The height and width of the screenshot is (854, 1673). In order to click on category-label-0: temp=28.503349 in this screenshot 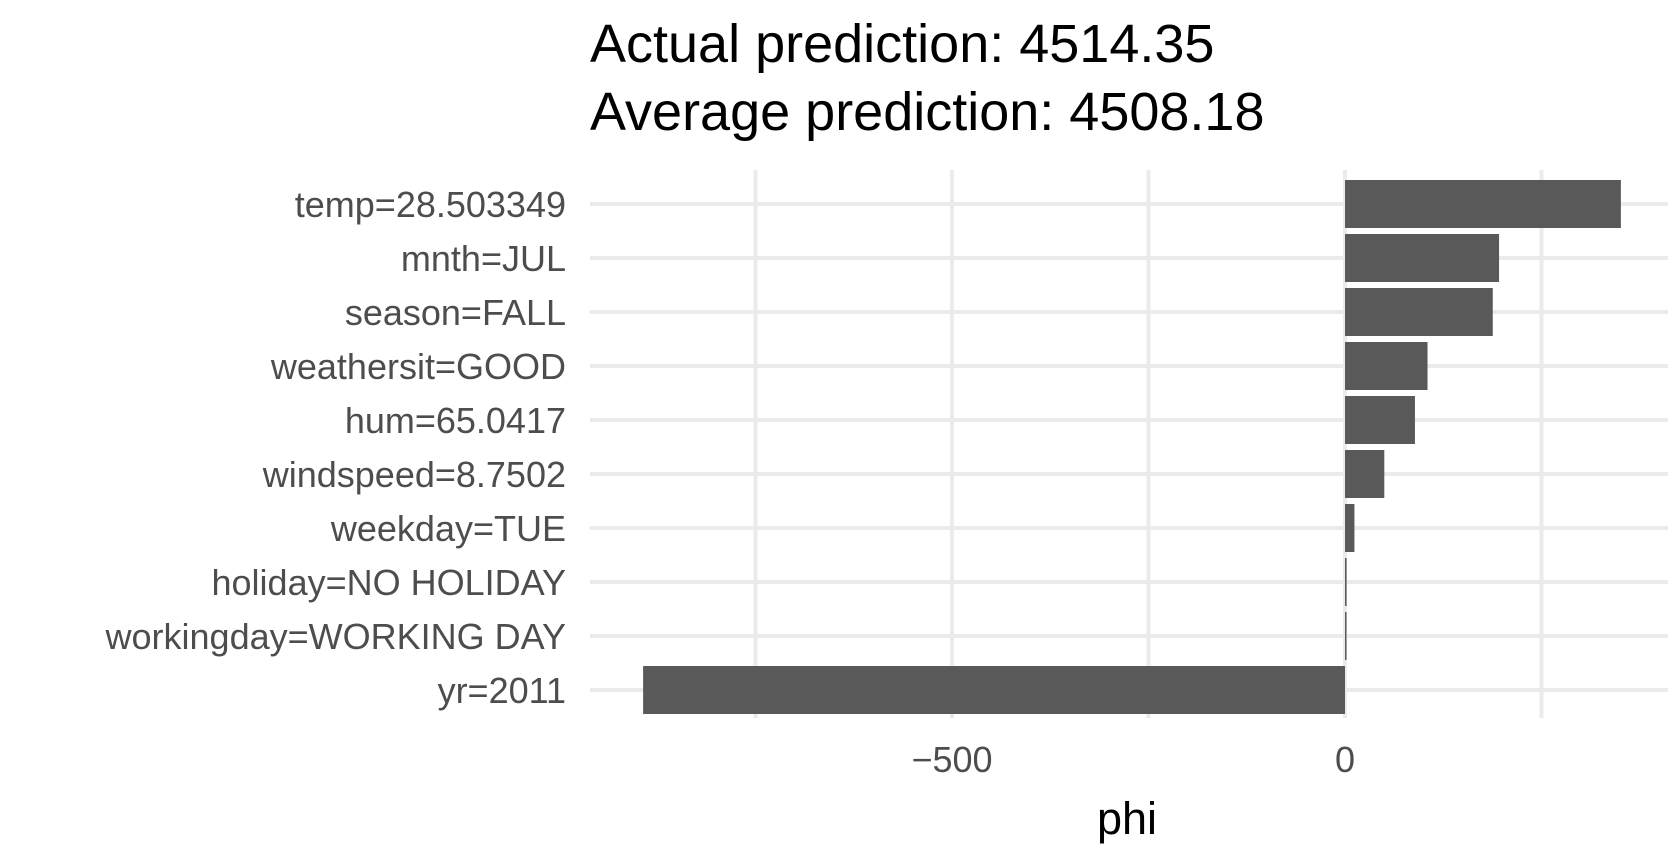, I will do `click(430, 204)`.